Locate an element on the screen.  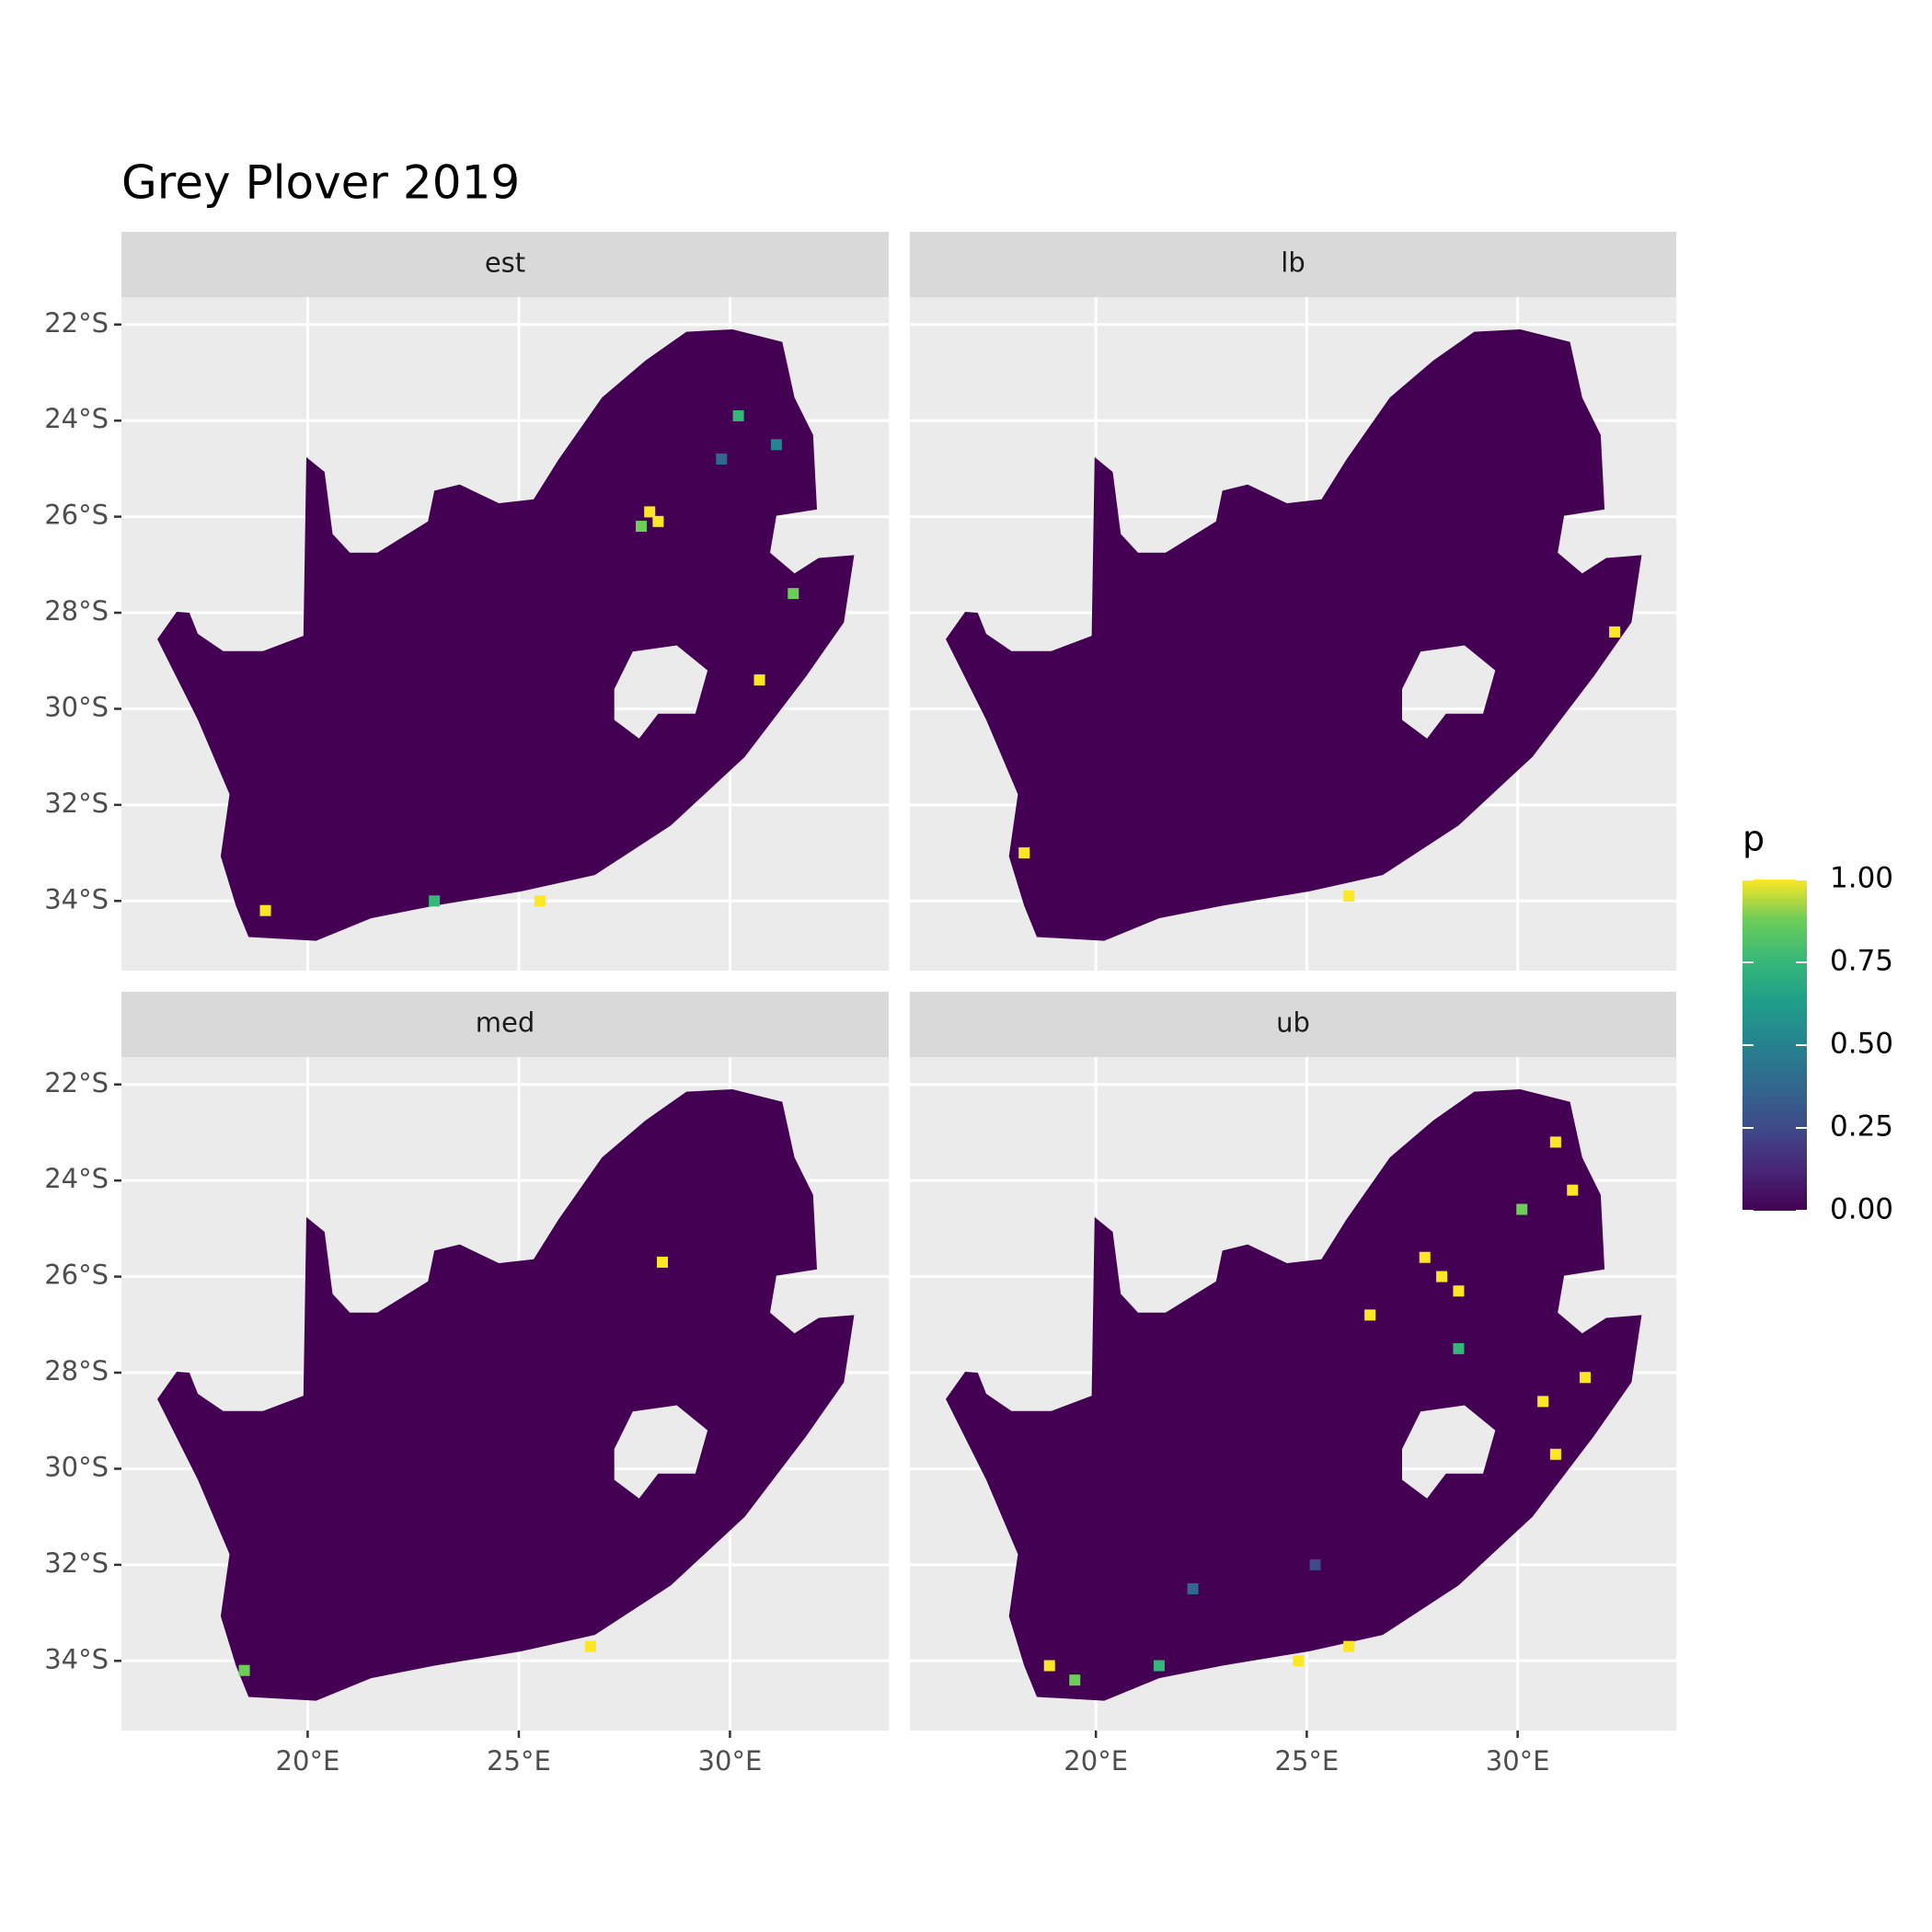
strip-label: med is located at coordinates (505, 1023).